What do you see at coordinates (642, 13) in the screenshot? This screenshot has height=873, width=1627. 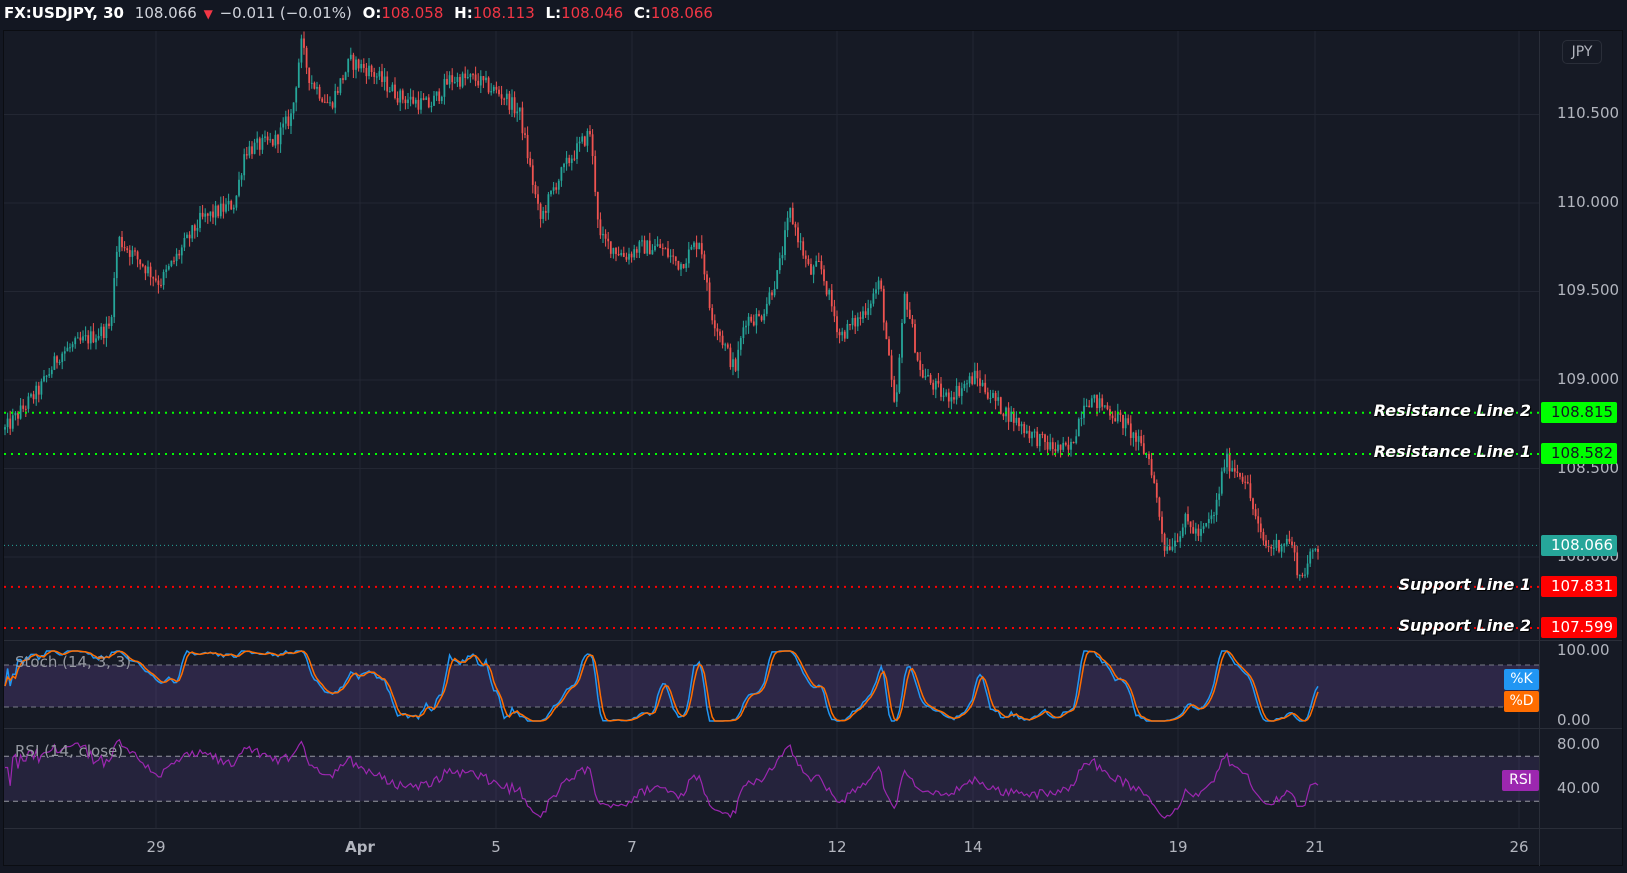 I see `close-label: C:` at bounding box center [642, 13].